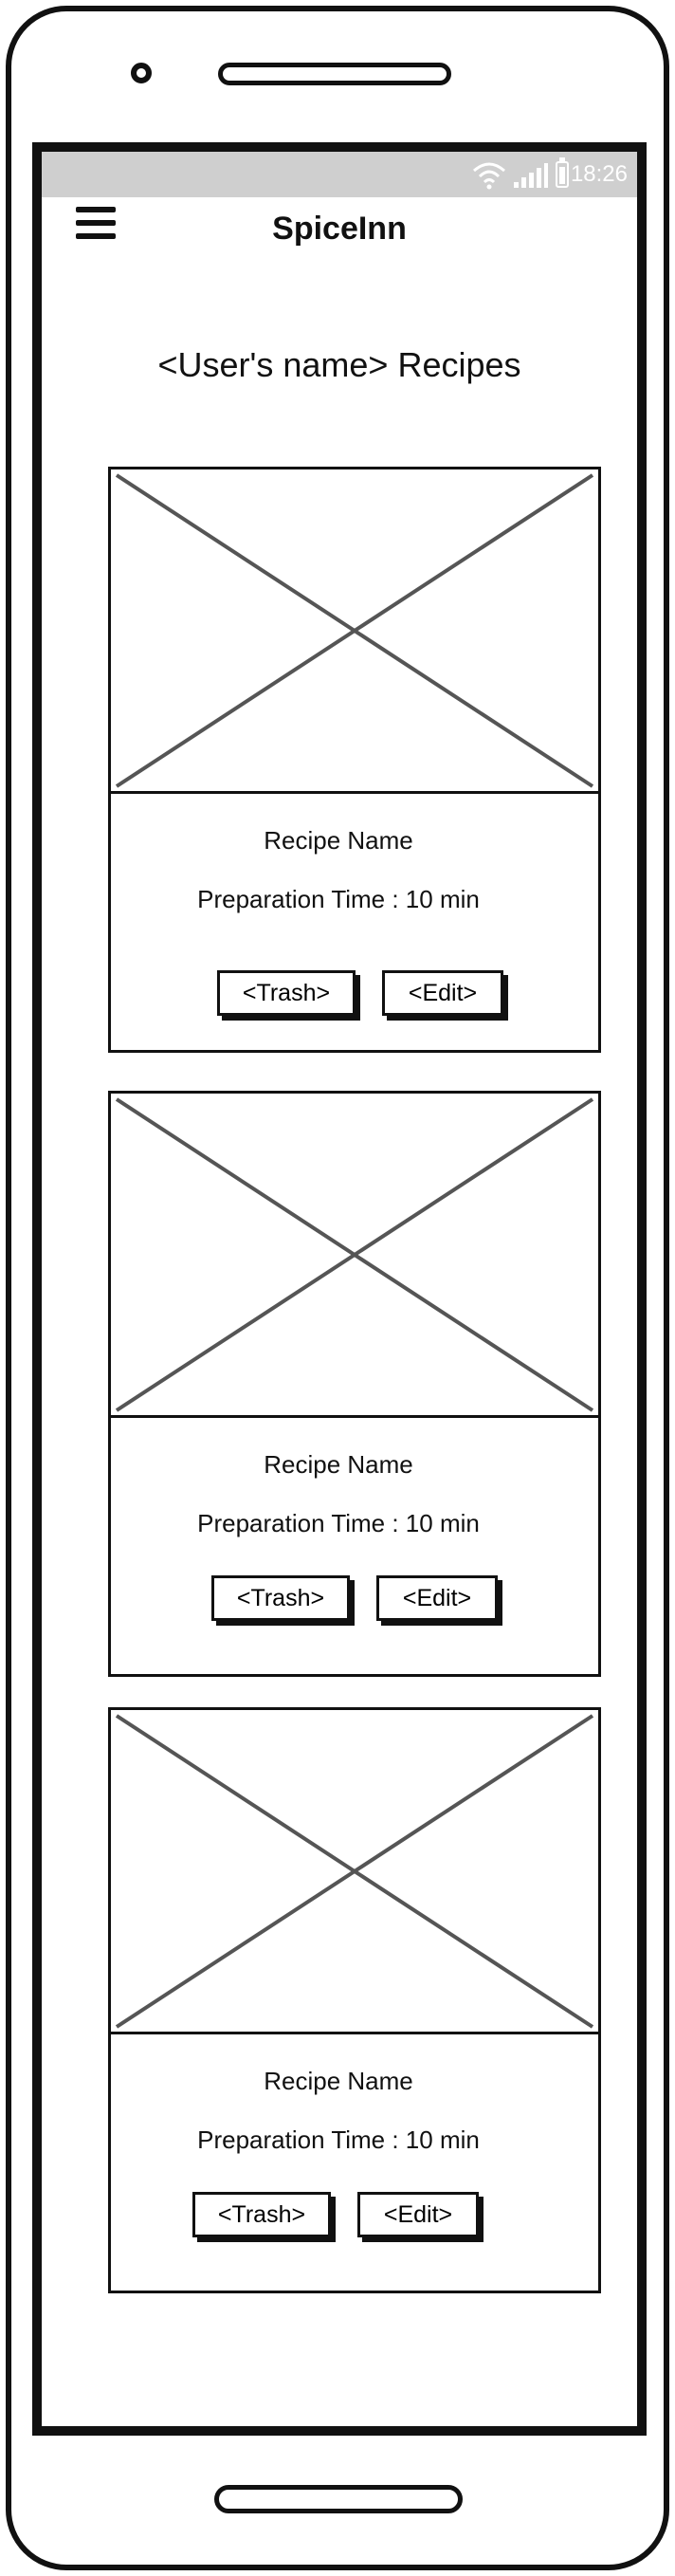 The image size is (675, 2576). I want to click on wifi-icon, so click(489, 176).